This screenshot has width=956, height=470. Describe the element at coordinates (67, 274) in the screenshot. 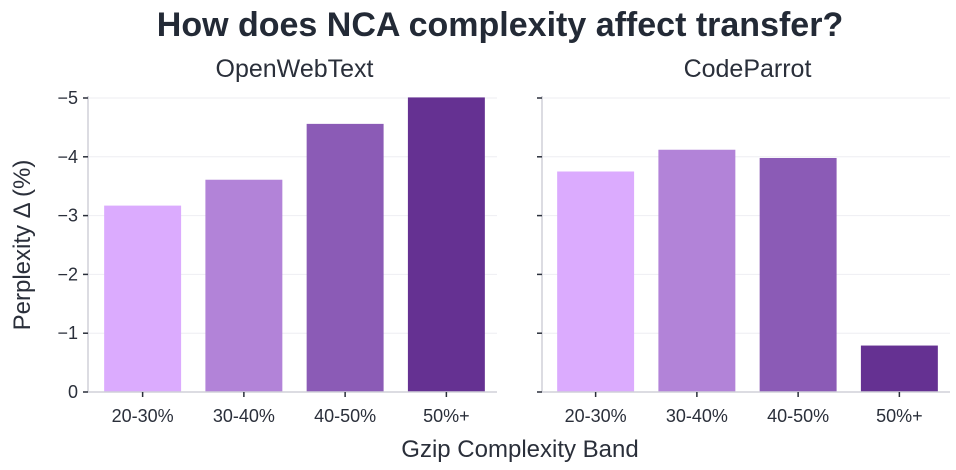

I see `y-tick-label: −2` at that location.